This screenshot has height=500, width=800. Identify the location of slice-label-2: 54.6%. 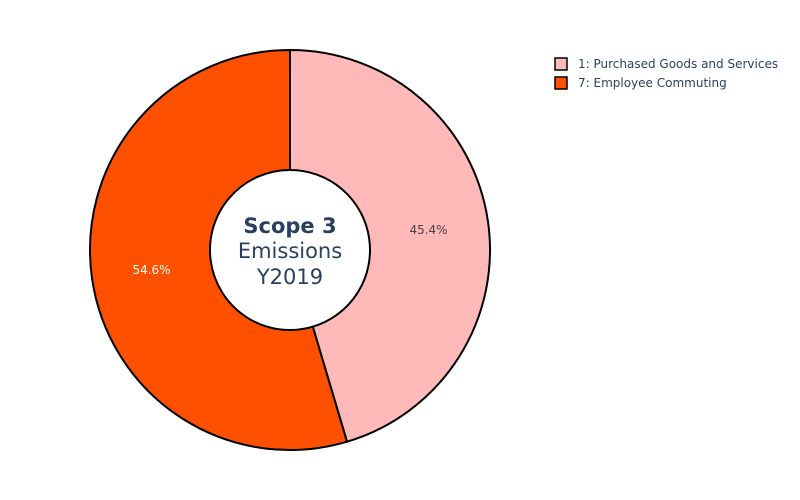
(151, 270).